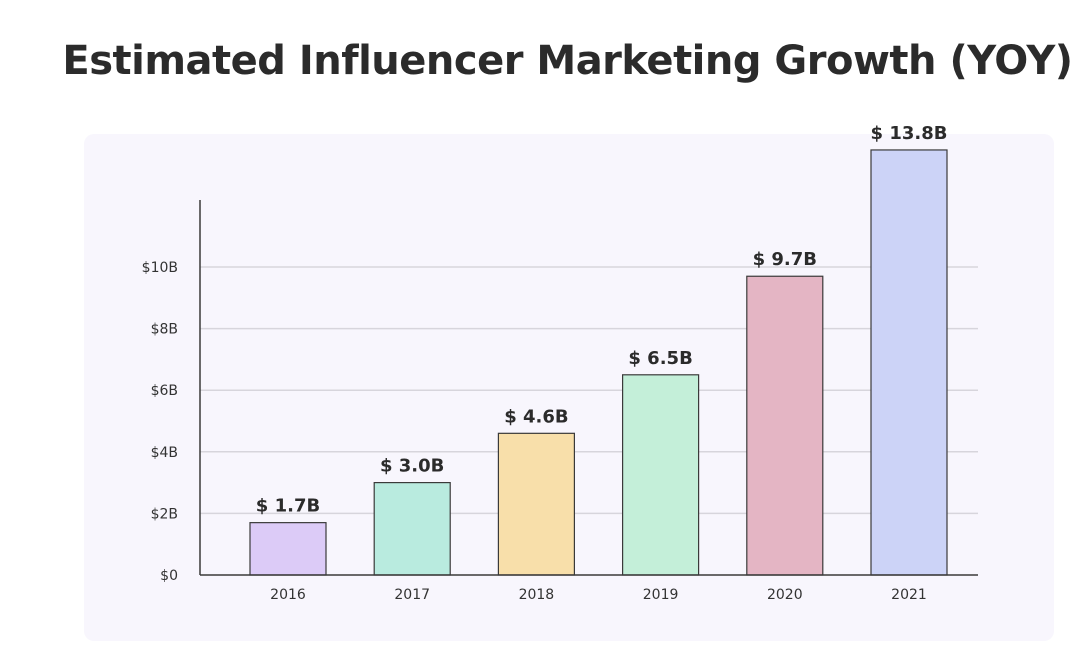 The image size is (1080, 664). What do you see at coordinates (537, 595) in the screenshot?
I see `x-tick-label: 2018` at bounding box center [537, 595].